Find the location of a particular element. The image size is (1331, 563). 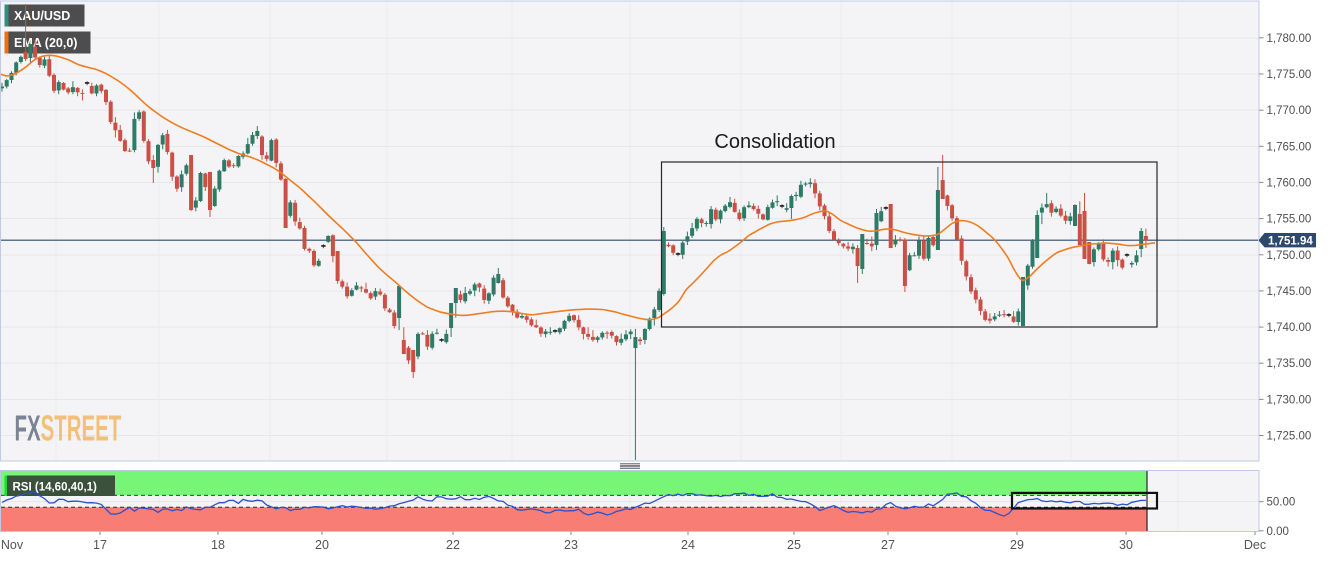

svg-text: 1,745.00 is located at coordinates (1289, 292).